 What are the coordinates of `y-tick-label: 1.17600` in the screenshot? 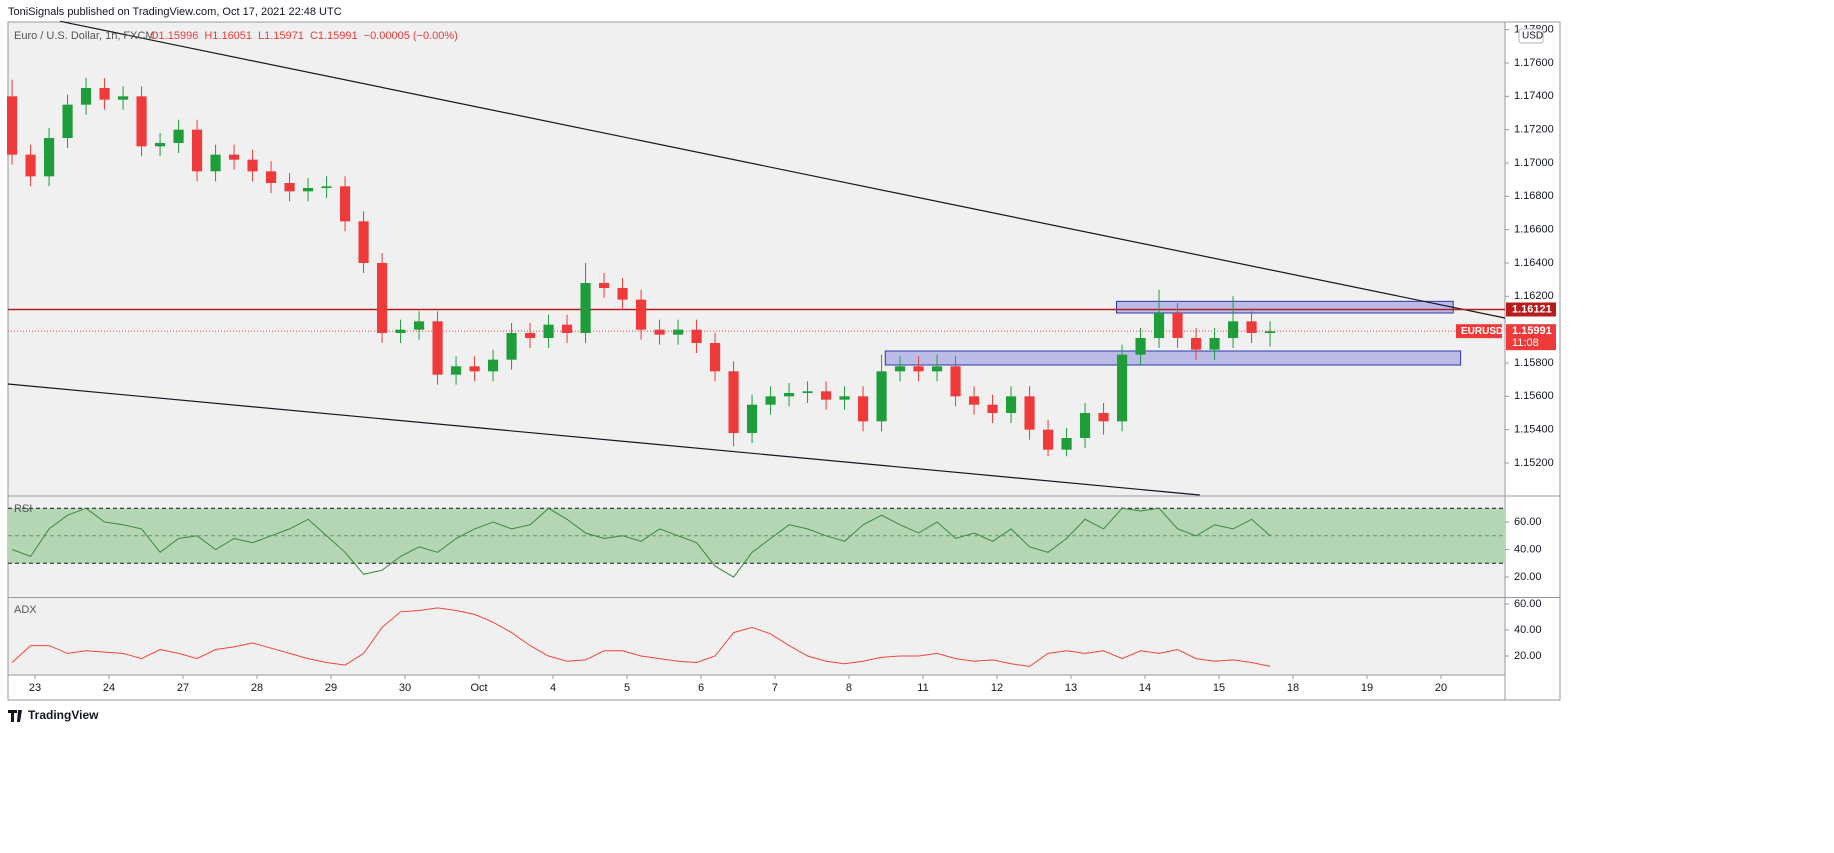 It's located at (1534, 63).